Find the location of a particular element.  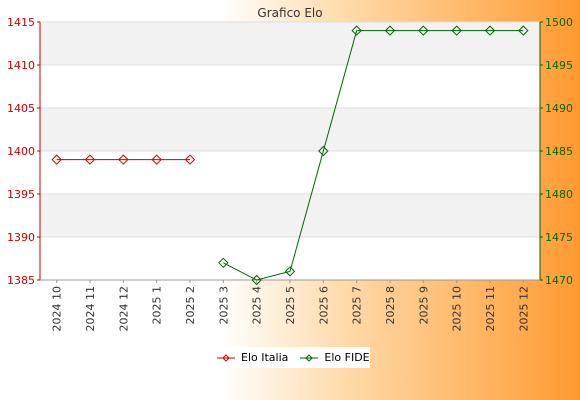

y-right-tick-label: 1475 is located at coordinates (559, 237).